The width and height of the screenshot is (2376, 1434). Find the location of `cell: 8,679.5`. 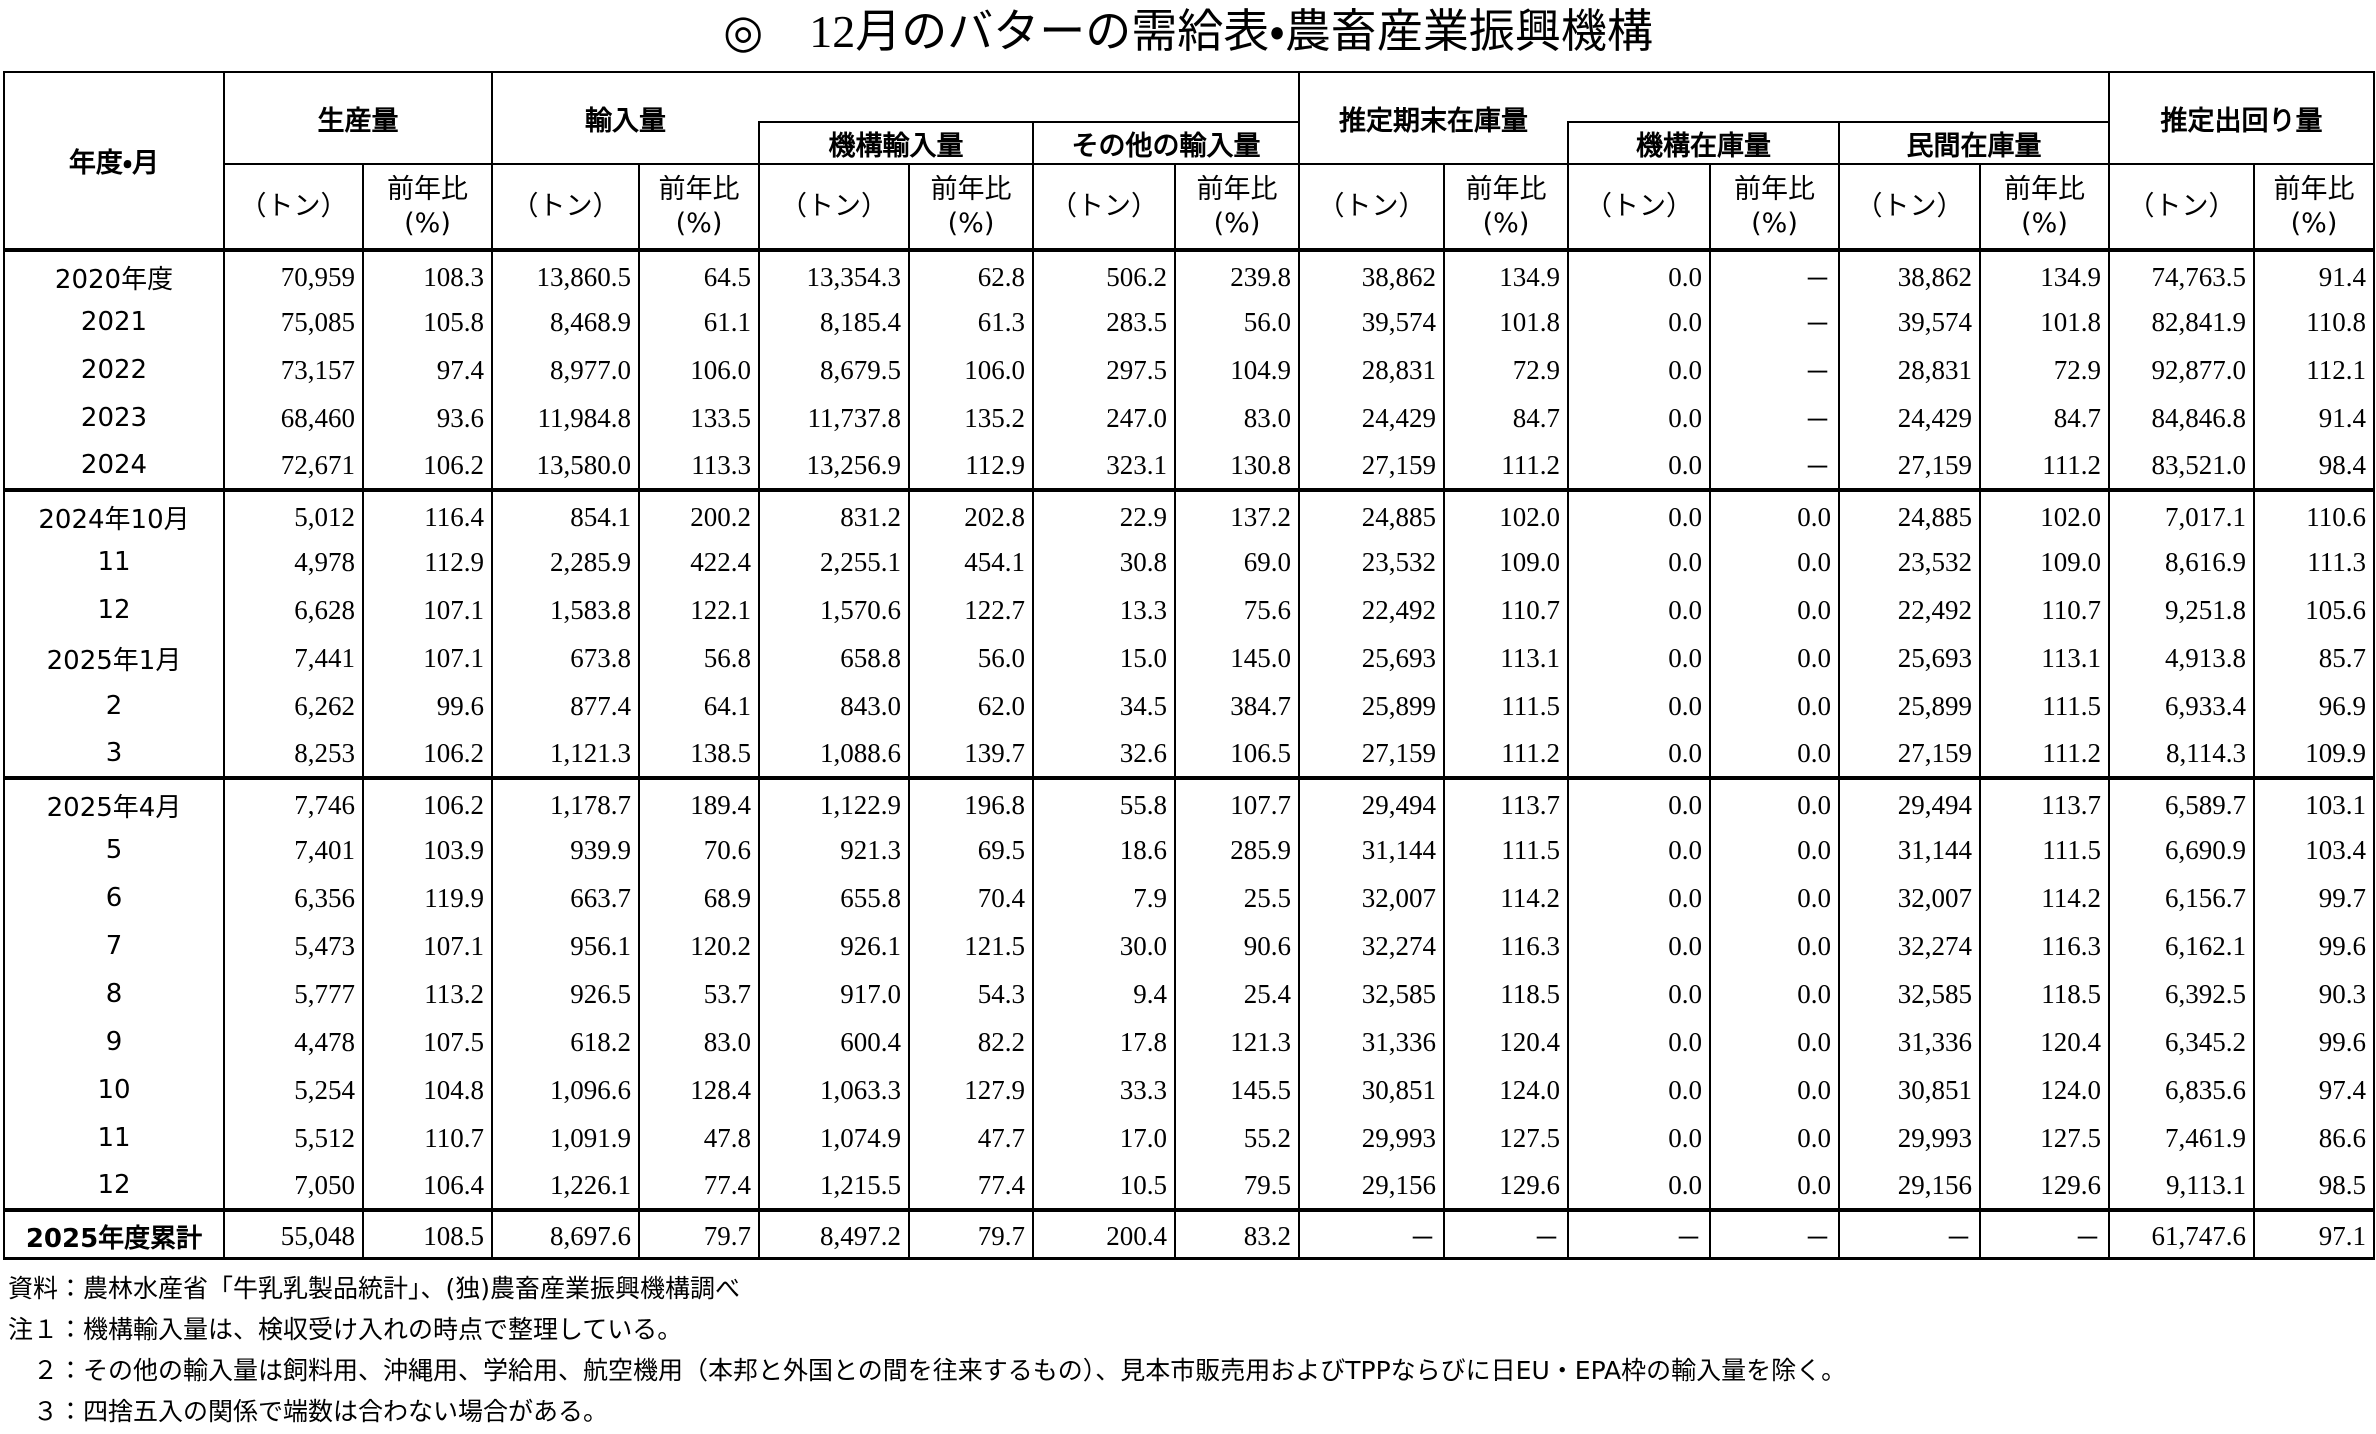

cell: 8,679.5 is located at coordinates (834, 370).